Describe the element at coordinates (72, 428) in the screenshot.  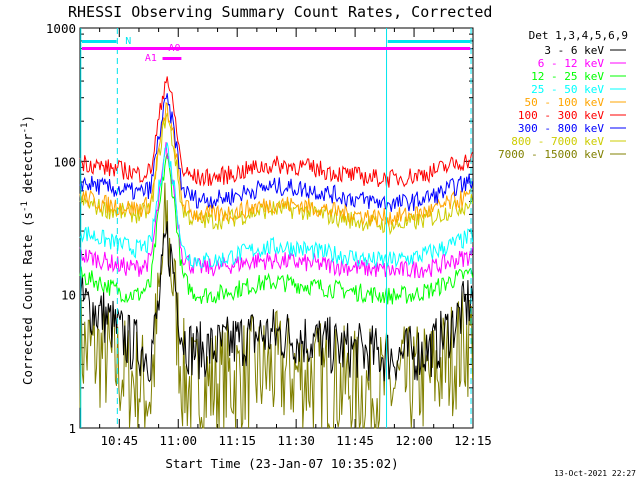
I see `y-tick-label: 1` at that location.